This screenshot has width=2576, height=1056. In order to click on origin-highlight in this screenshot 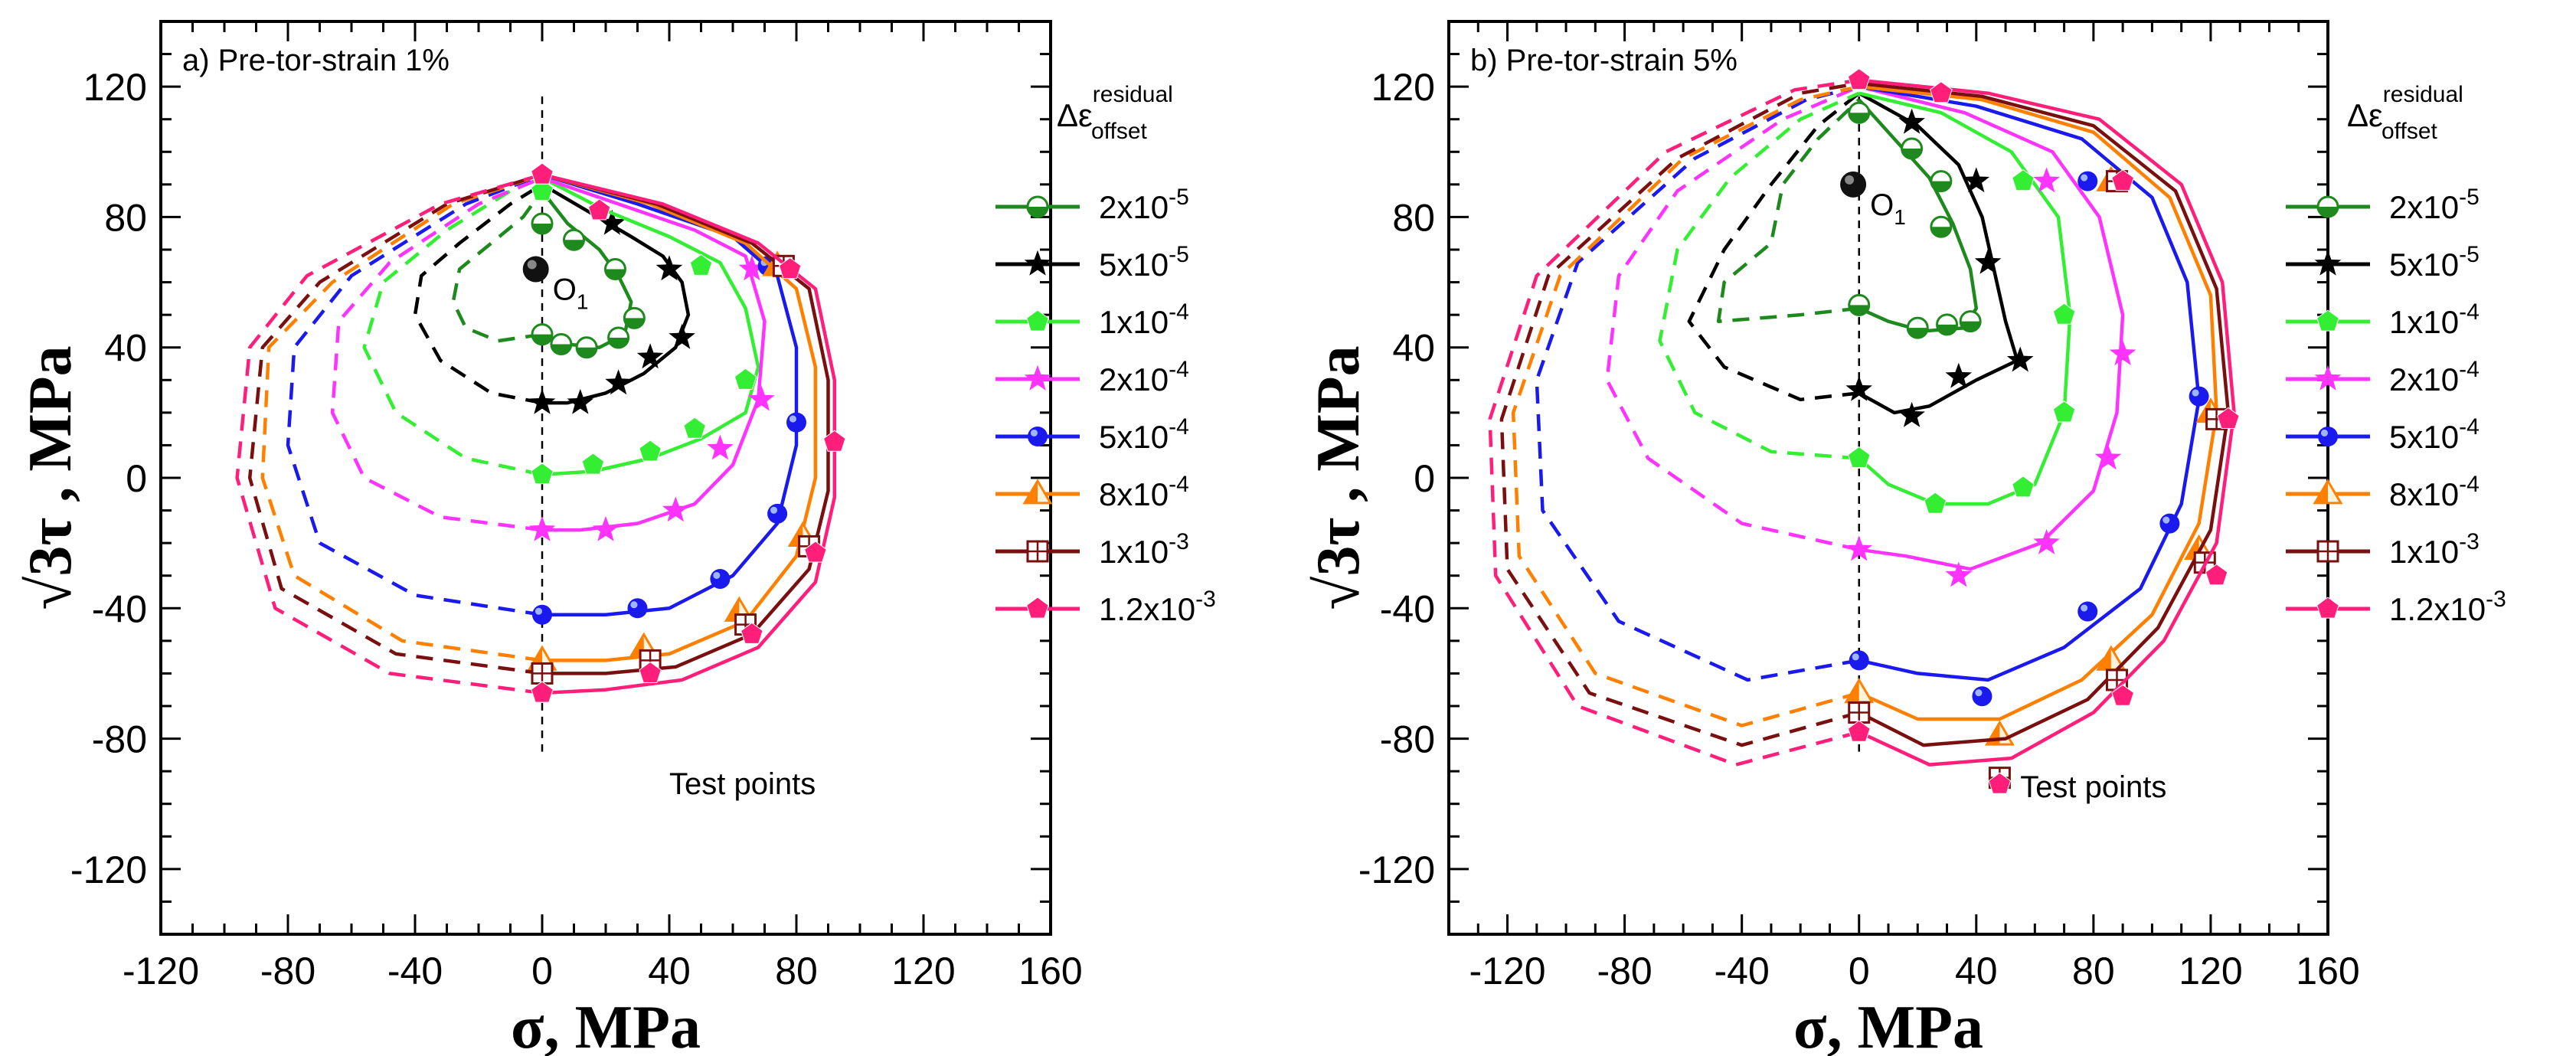, I will do `click(1850, 180)`.